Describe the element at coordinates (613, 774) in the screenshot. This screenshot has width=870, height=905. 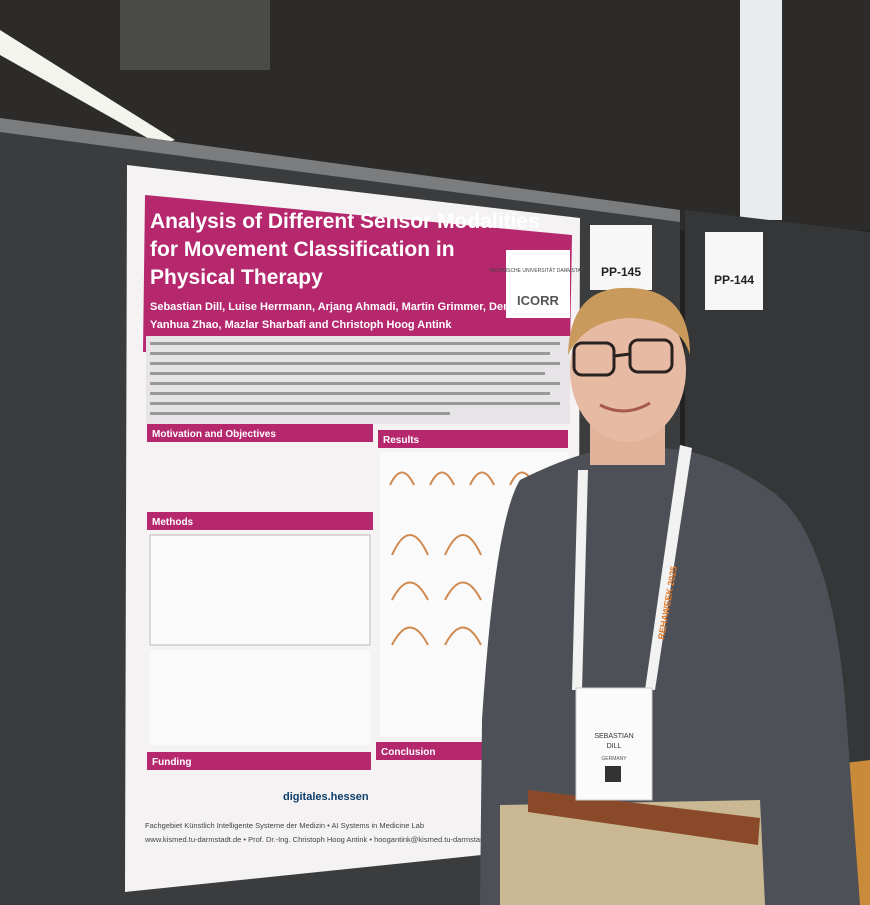
I see `badge-qr` at that location.